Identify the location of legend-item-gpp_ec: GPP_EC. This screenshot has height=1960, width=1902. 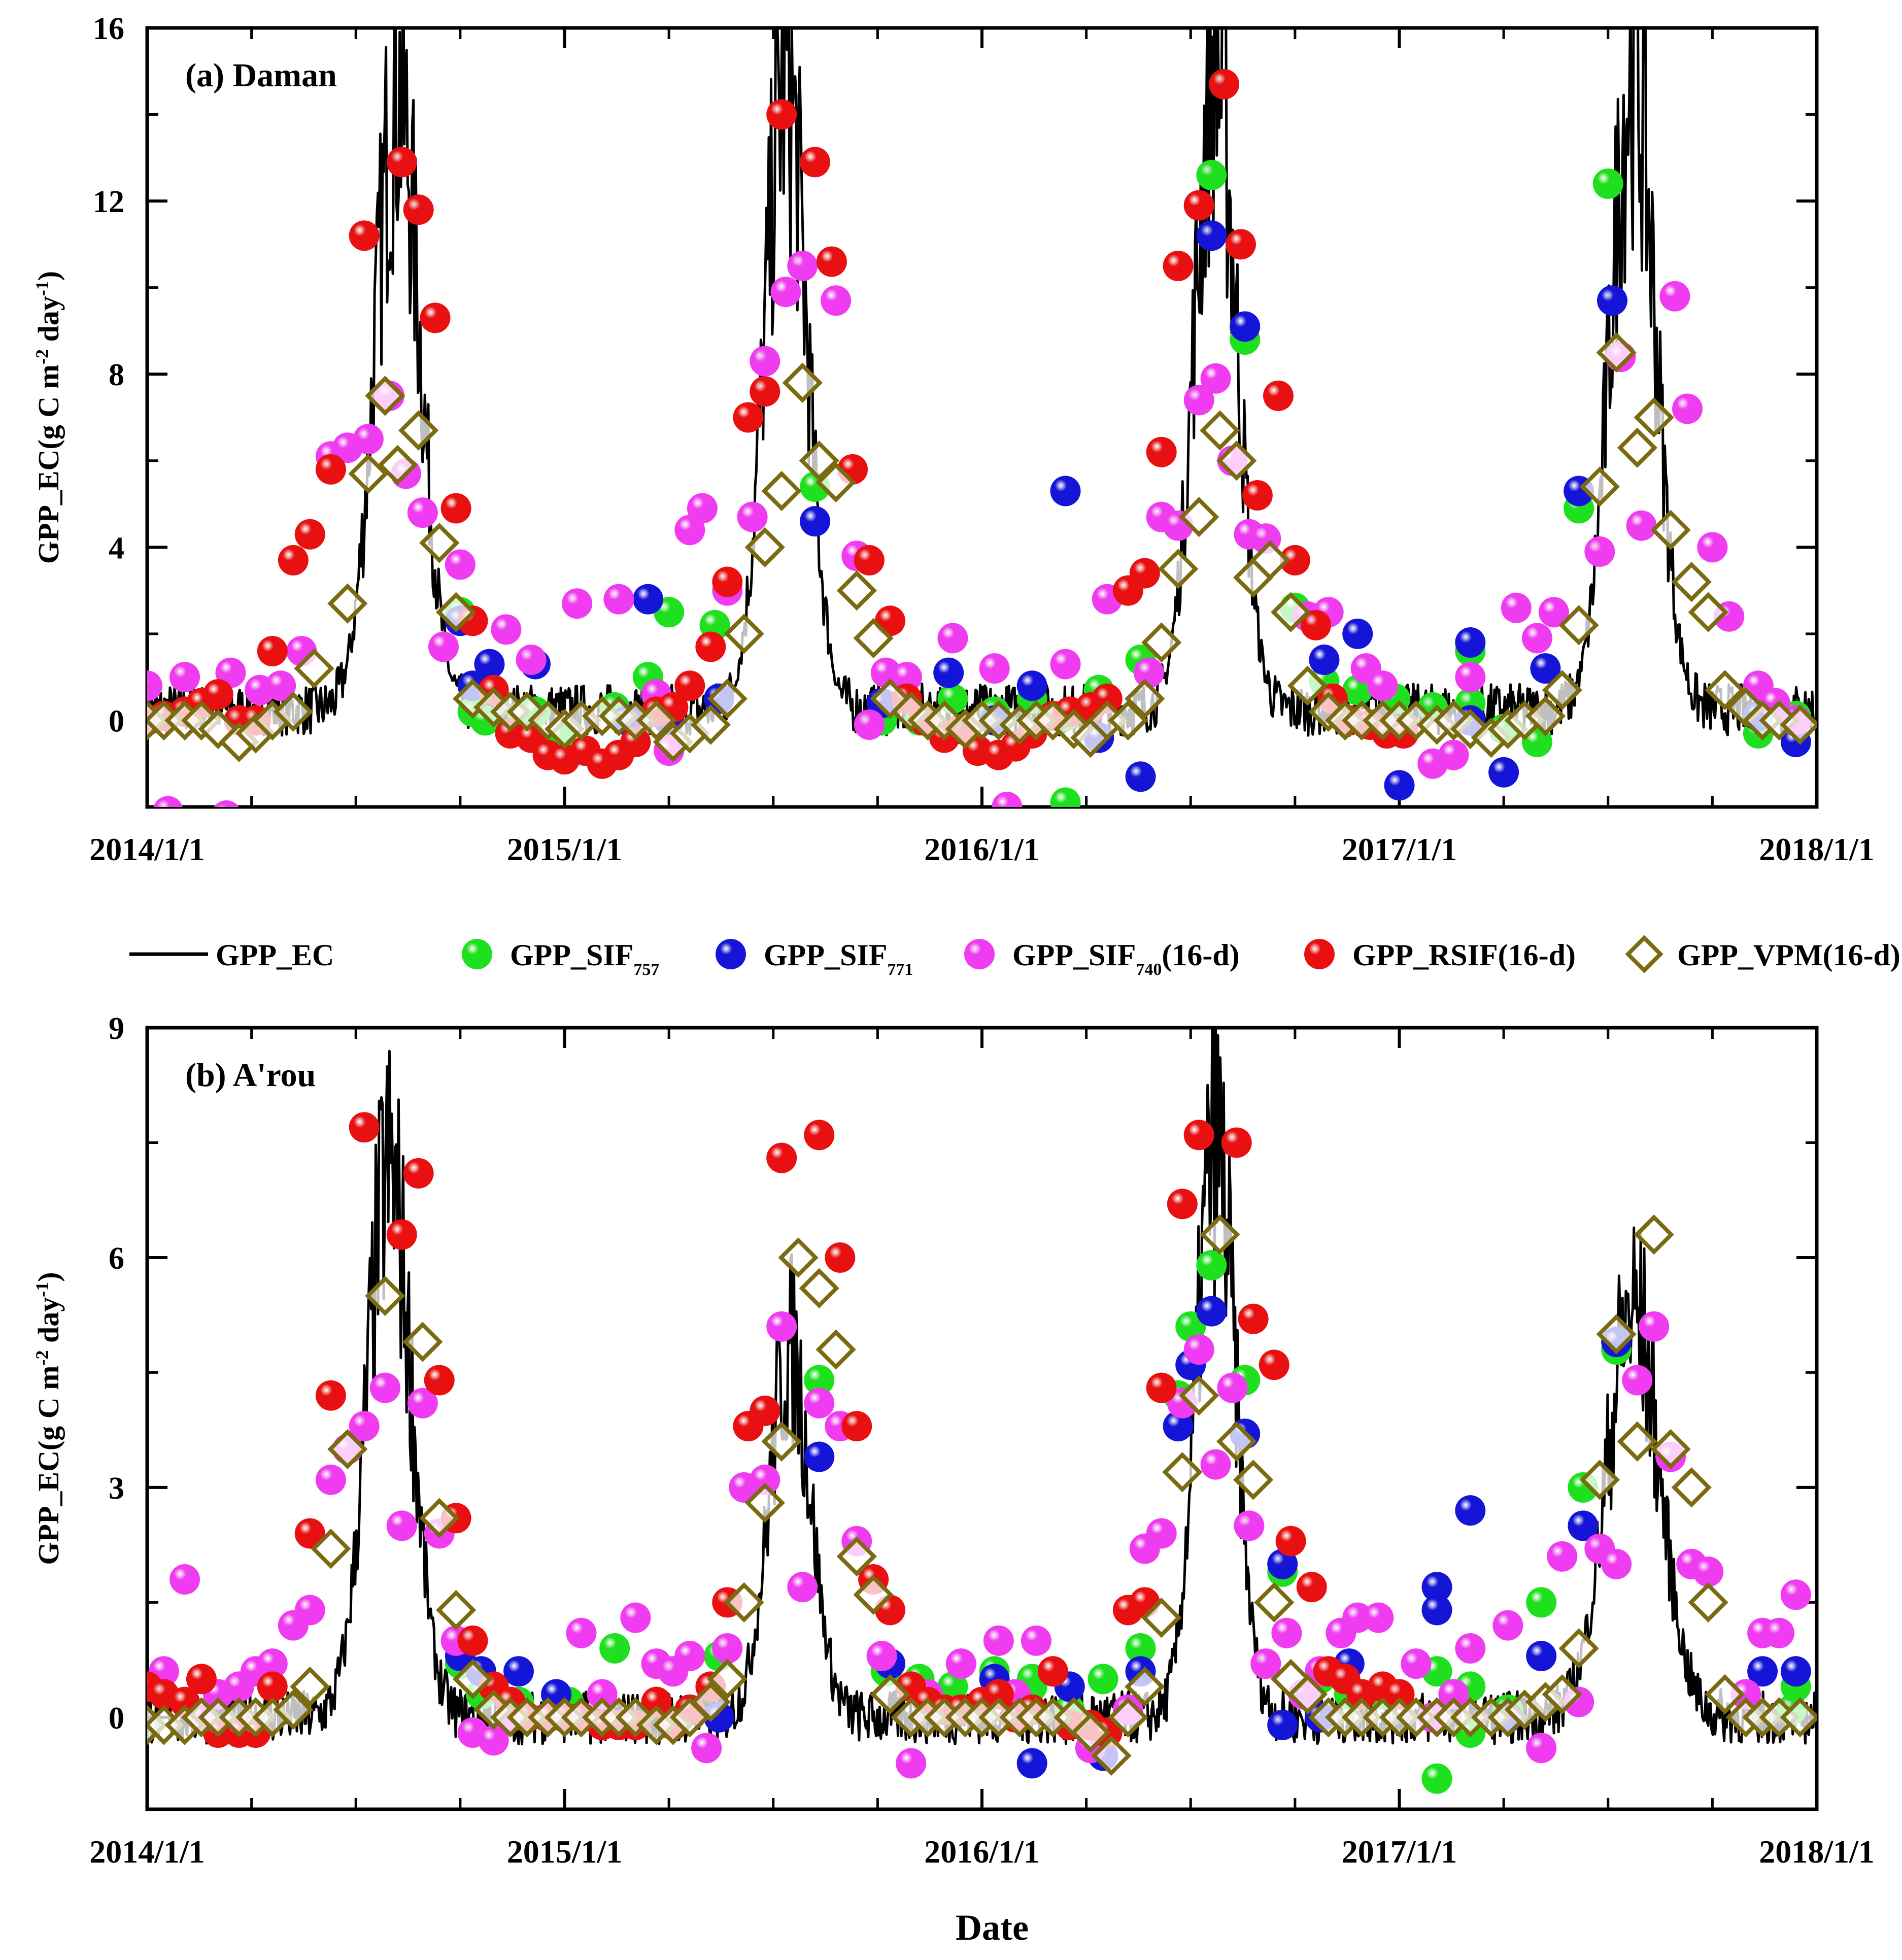
(232, 955).